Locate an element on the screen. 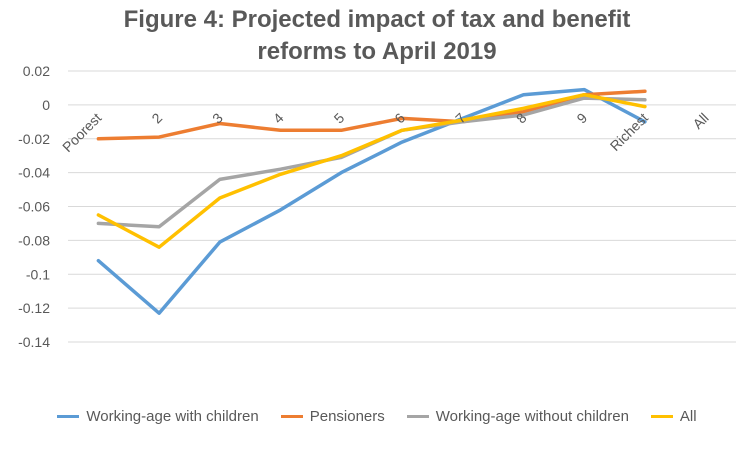  legend-item: Working-age with children is located at coordinates (158, 416).